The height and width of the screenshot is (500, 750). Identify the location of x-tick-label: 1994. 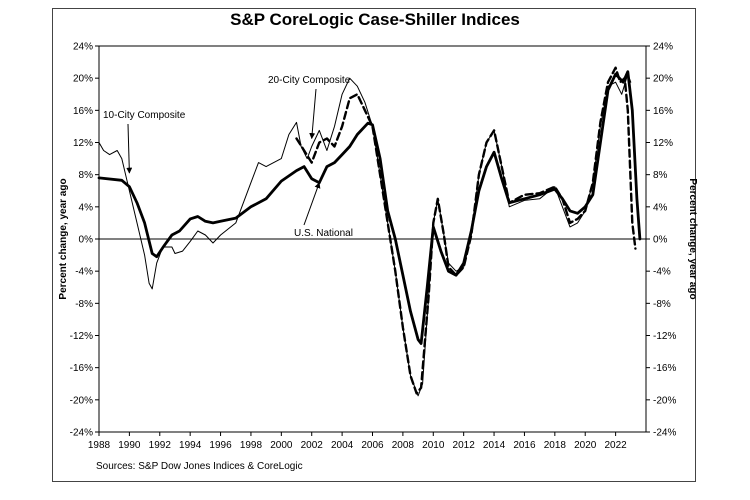
(190, 445).